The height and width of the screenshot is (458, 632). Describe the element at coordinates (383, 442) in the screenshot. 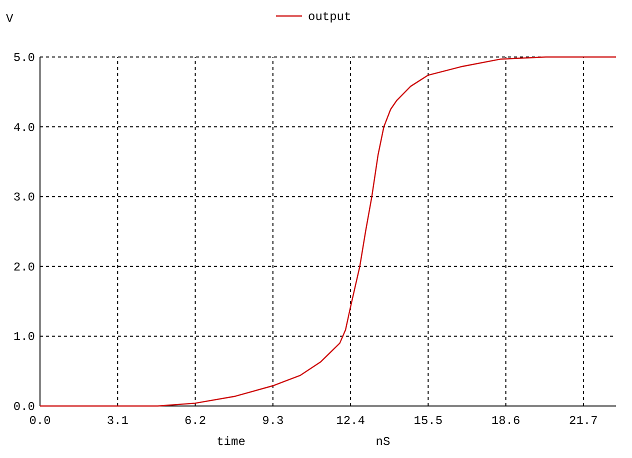

I see `text: nS` at that location.